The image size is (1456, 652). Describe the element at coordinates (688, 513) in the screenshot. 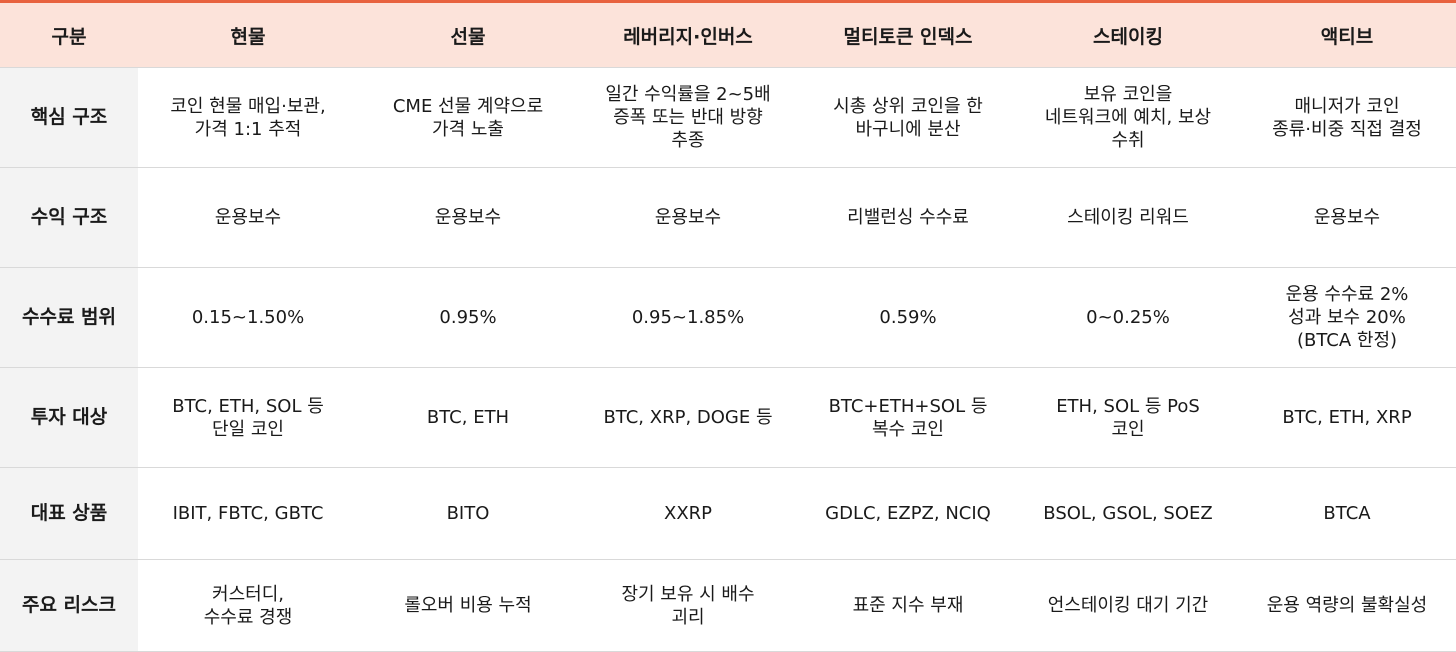

I see `table-cell: XXRP` at that location.